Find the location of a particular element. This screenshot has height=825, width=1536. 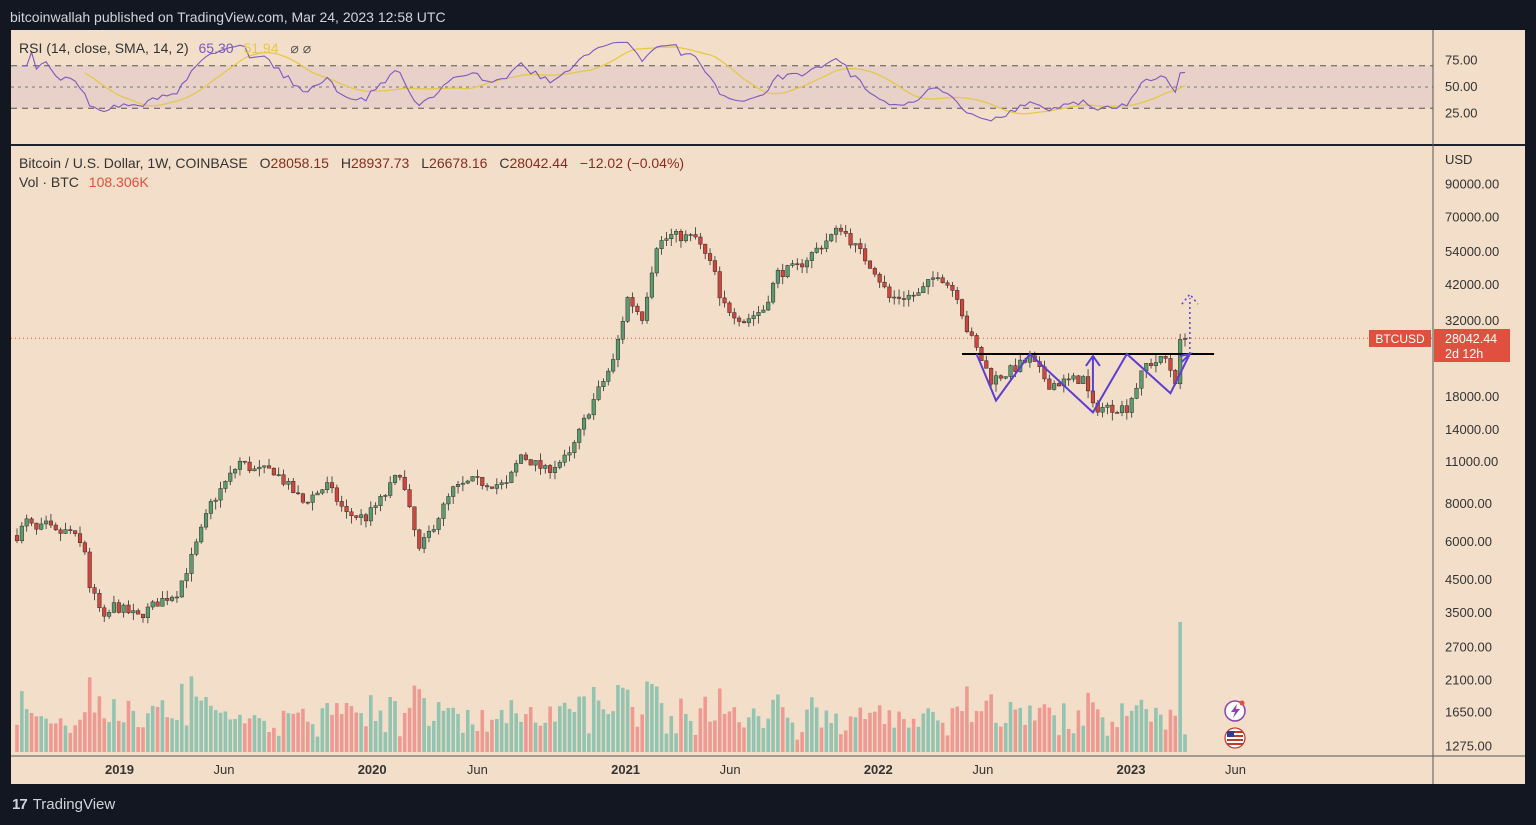

tag-countdown: 2d 12h is located at coordinates (1464, 354).